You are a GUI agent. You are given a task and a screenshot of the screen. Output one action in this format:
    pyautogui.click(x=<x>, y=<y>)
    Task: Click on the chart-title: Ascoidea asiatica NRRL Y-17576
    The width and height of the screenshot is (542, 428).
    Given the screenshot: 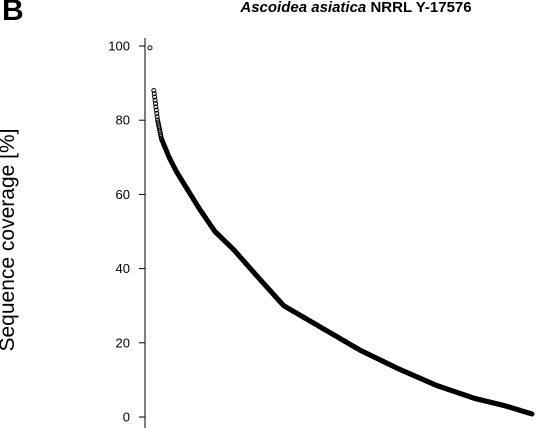 What is the action you would take?
    pyautogui.click(x=271, y=8)
    